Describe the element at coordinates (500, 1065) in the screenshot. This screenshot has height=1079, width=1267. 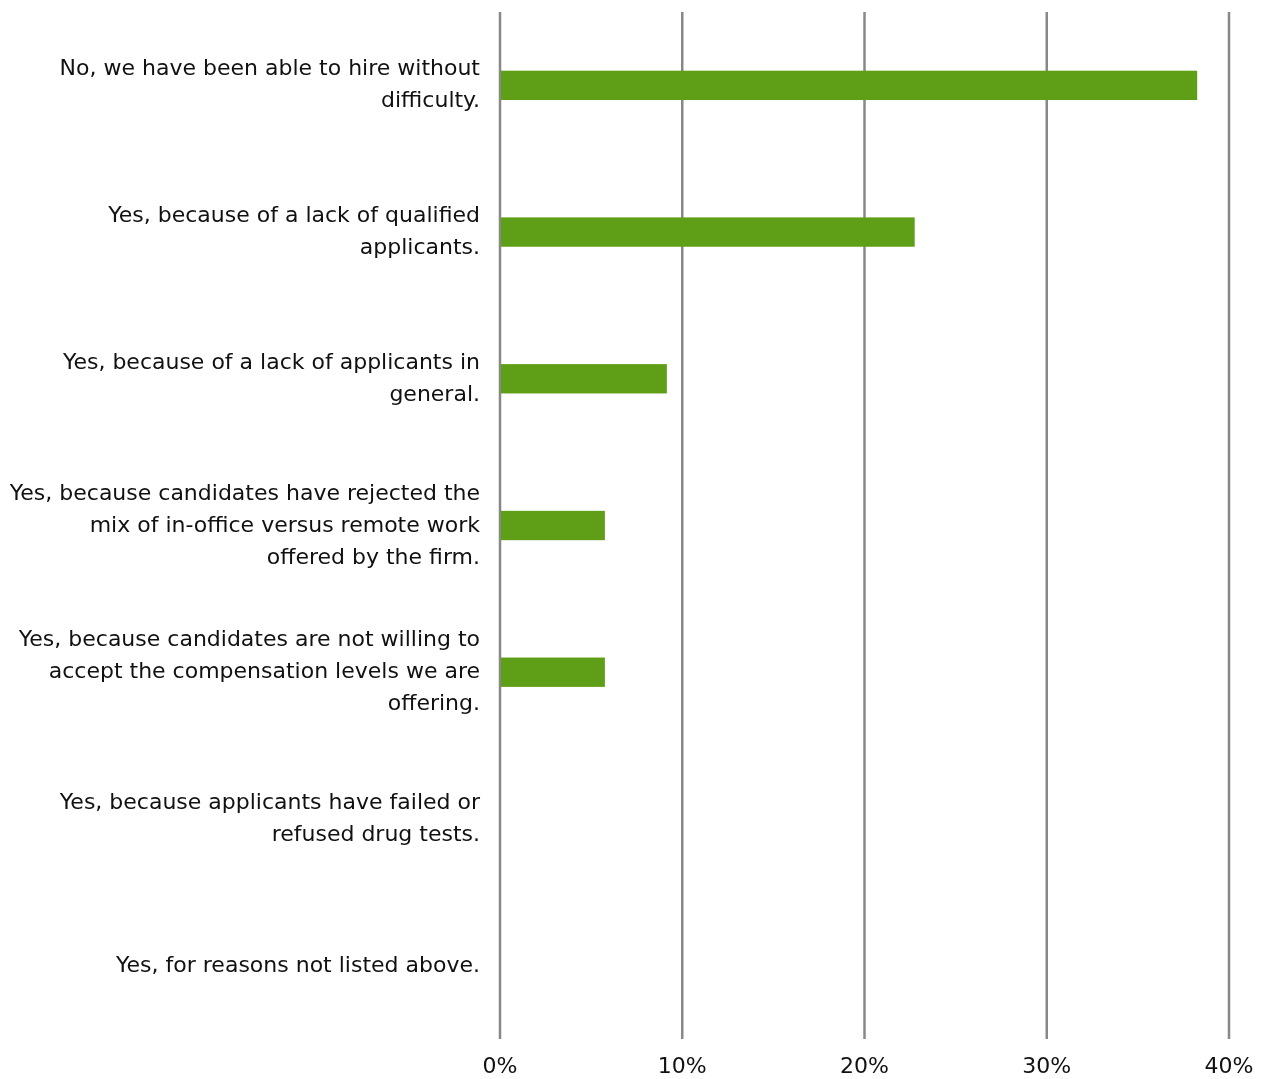
I see `x-tick-label: 0%` at that location.